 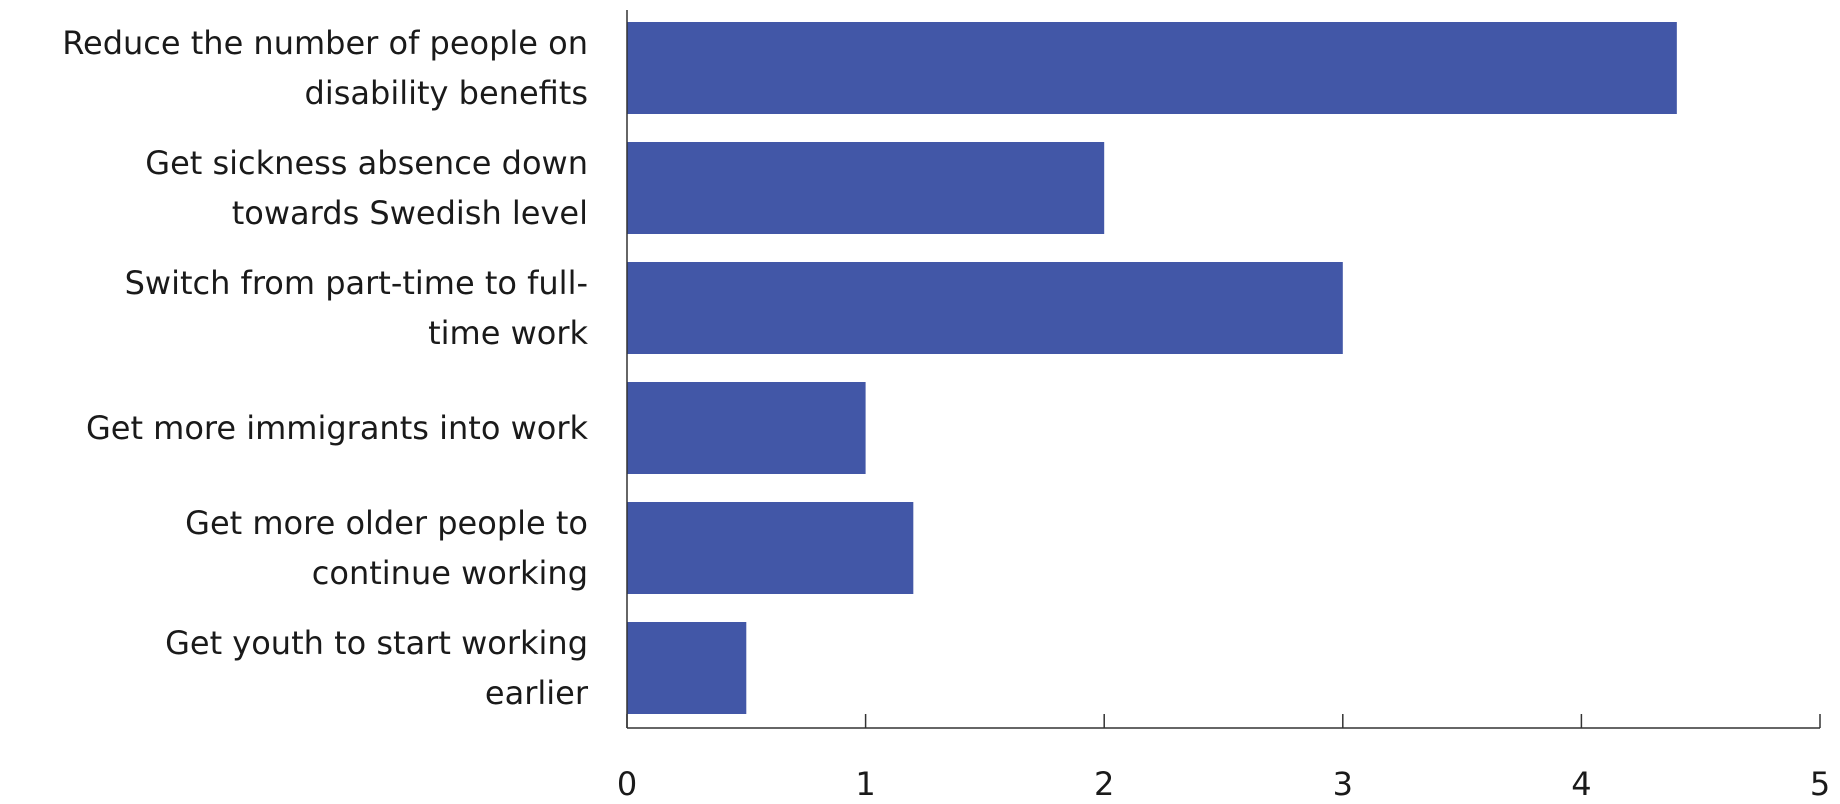 What do you see at coordinates (377, 668) in the screenshot?
I see `category-label: Get youth to start working earlier` at bounding box center [377, 668].